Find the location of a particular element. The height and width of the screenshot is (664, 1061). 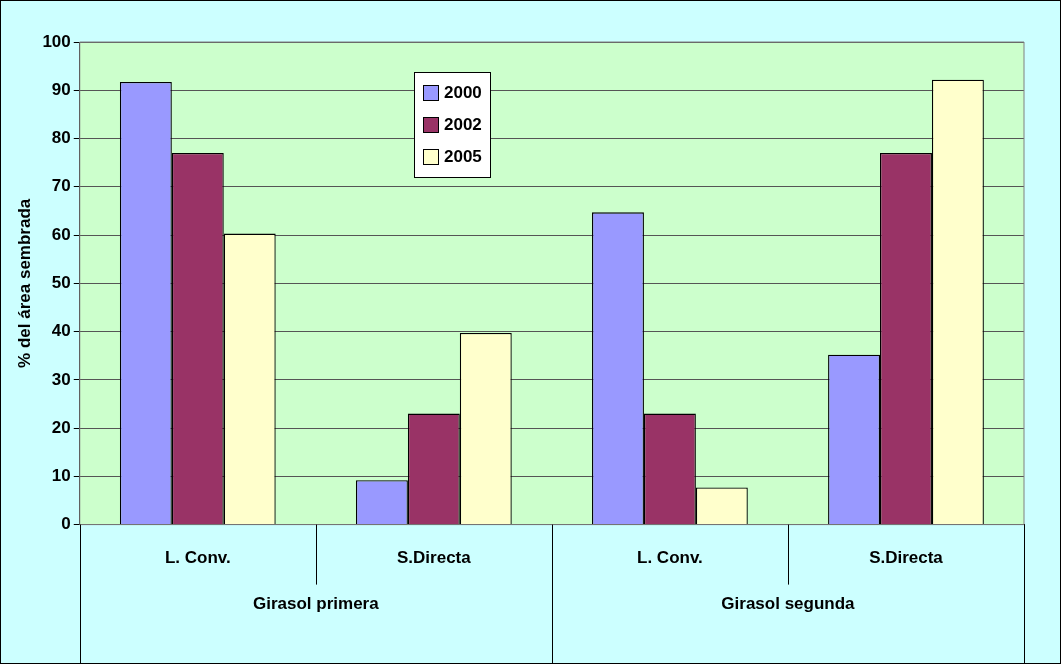

text: Girasol primera is located at coordinates (316, 604).